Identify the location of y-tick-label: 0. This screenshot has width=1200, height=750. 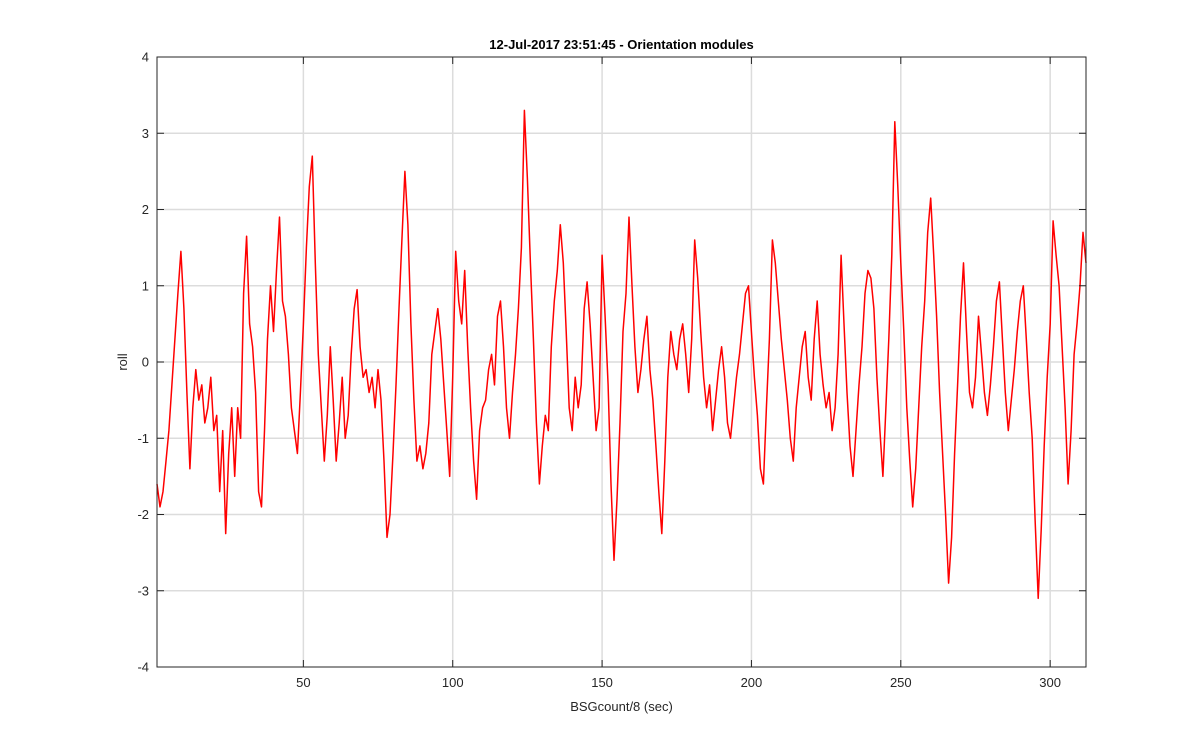
(145, 362).